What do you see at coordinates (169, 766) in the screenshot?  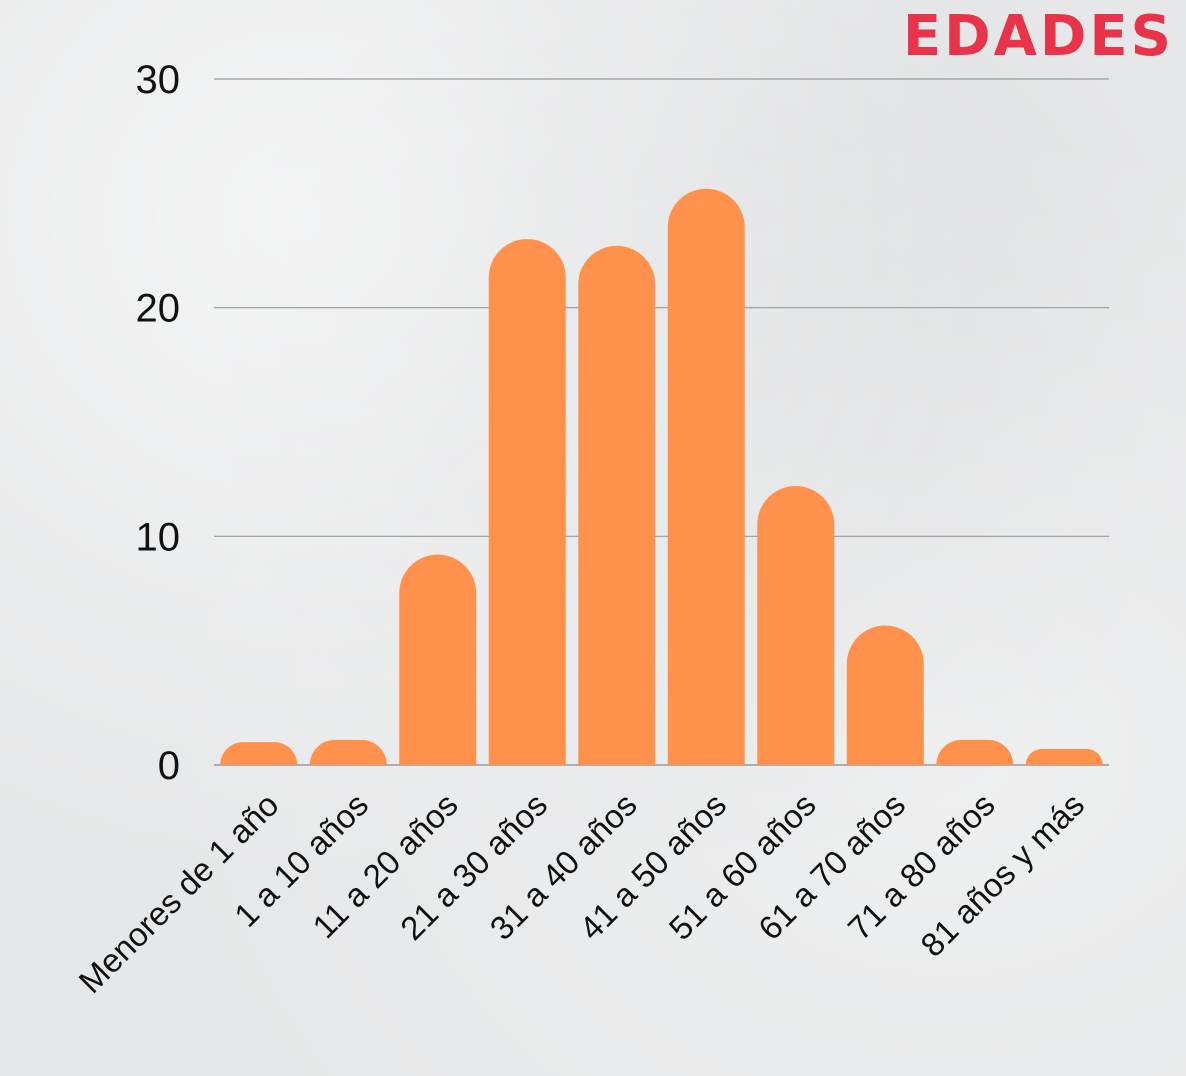 I see `y-tick-label: 0` at bounding box center [169, 766].